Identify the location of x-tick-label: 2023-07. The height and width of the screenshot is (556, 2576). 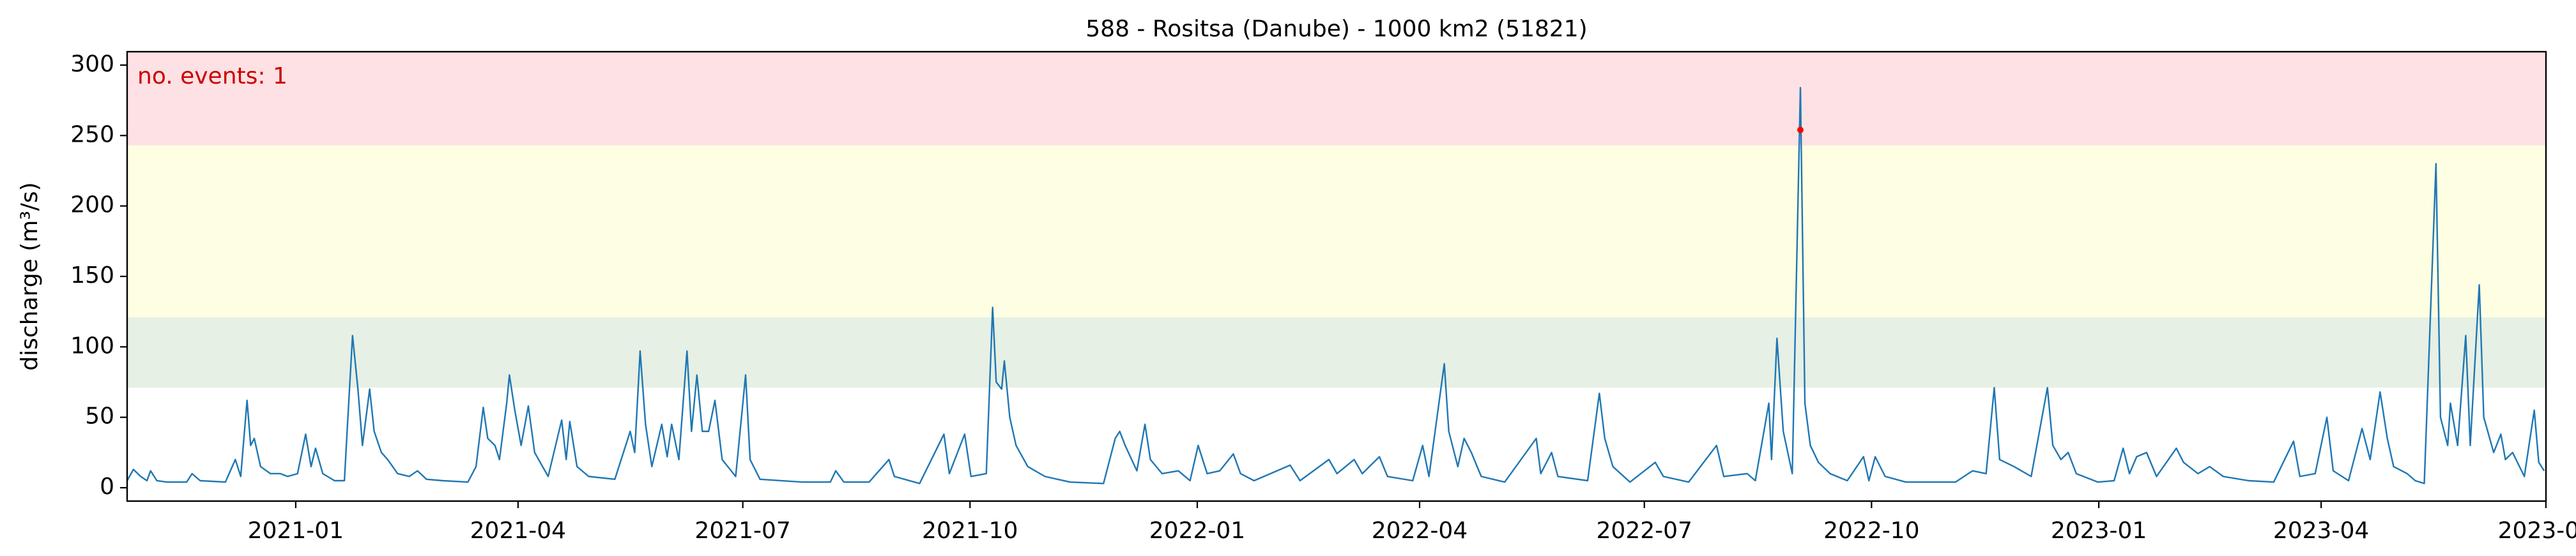
(2537, 531).